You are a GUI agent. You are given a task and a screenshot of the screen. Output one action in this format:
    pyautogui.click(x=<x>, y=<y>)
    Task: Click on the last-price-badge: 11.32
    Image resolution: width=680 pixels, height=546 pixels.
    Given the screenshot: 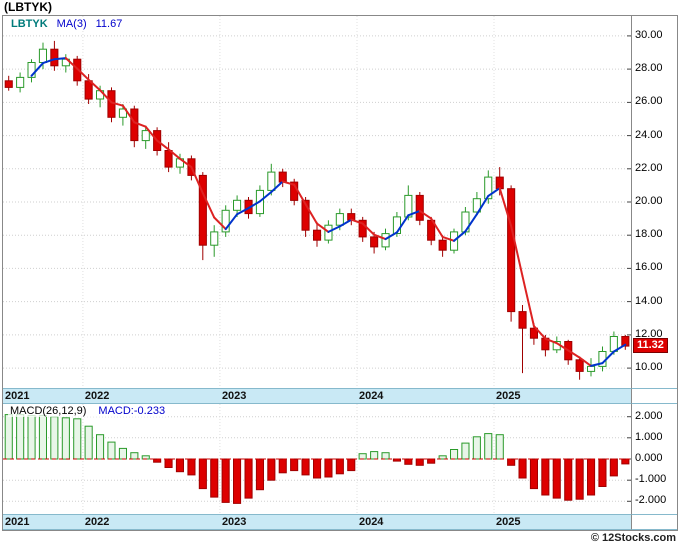 What is the action you would take?
    pyautogui.click(x=650, y=346)
    